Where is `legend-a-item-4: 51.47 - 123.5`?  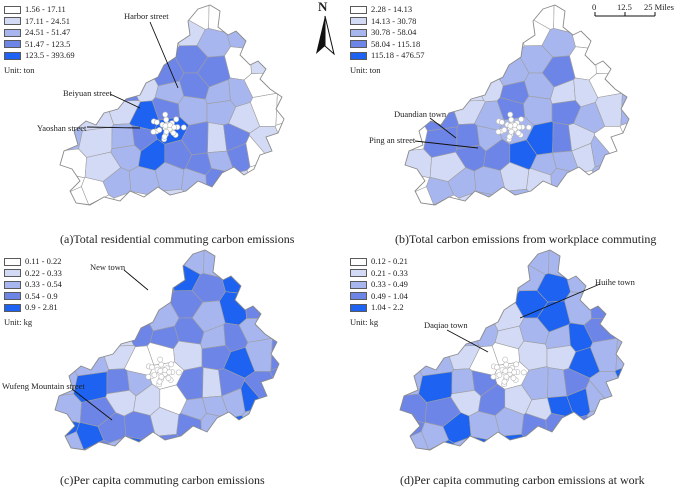
legend-a-item-4: 51.47 - 123.5 is located at coordinates (39, 45).